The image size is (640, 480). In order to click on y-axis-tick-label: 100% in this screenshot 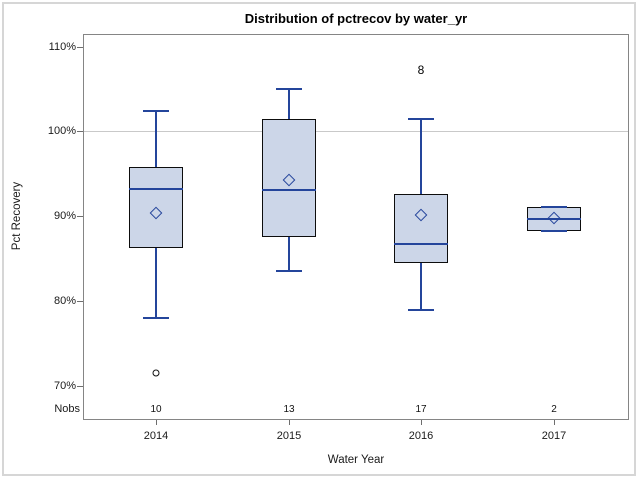, I will do `click(61, 131)`.